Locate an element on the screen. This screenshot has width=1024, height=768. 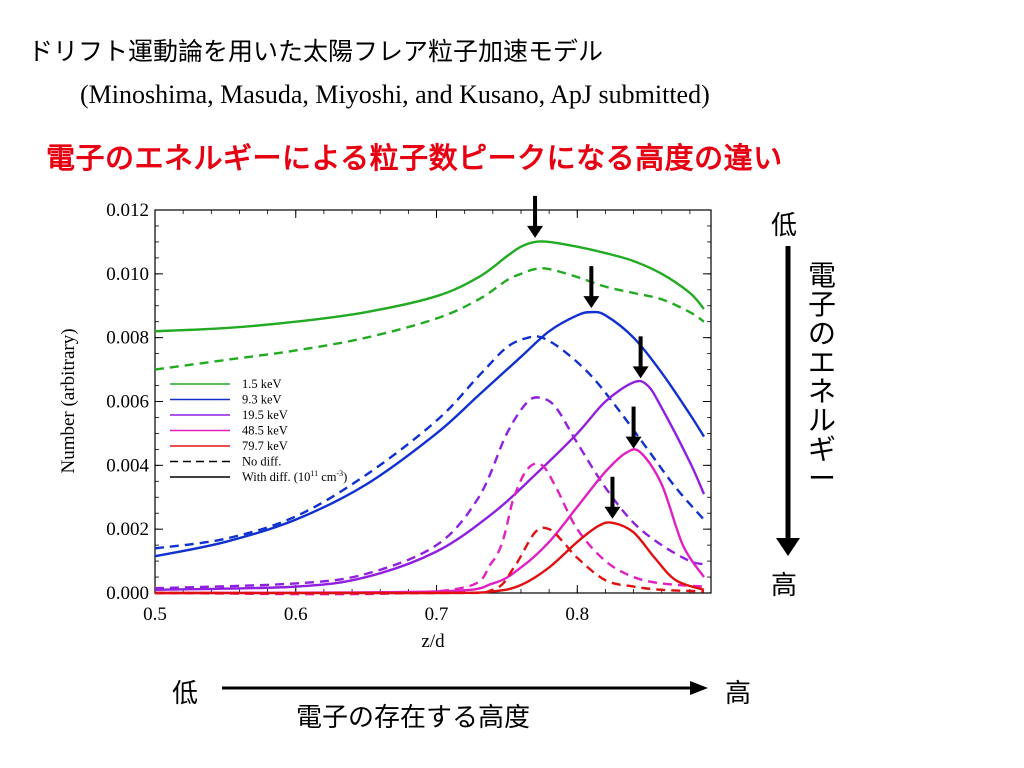
energy-label-char: の is located at coordinates (821, 334).